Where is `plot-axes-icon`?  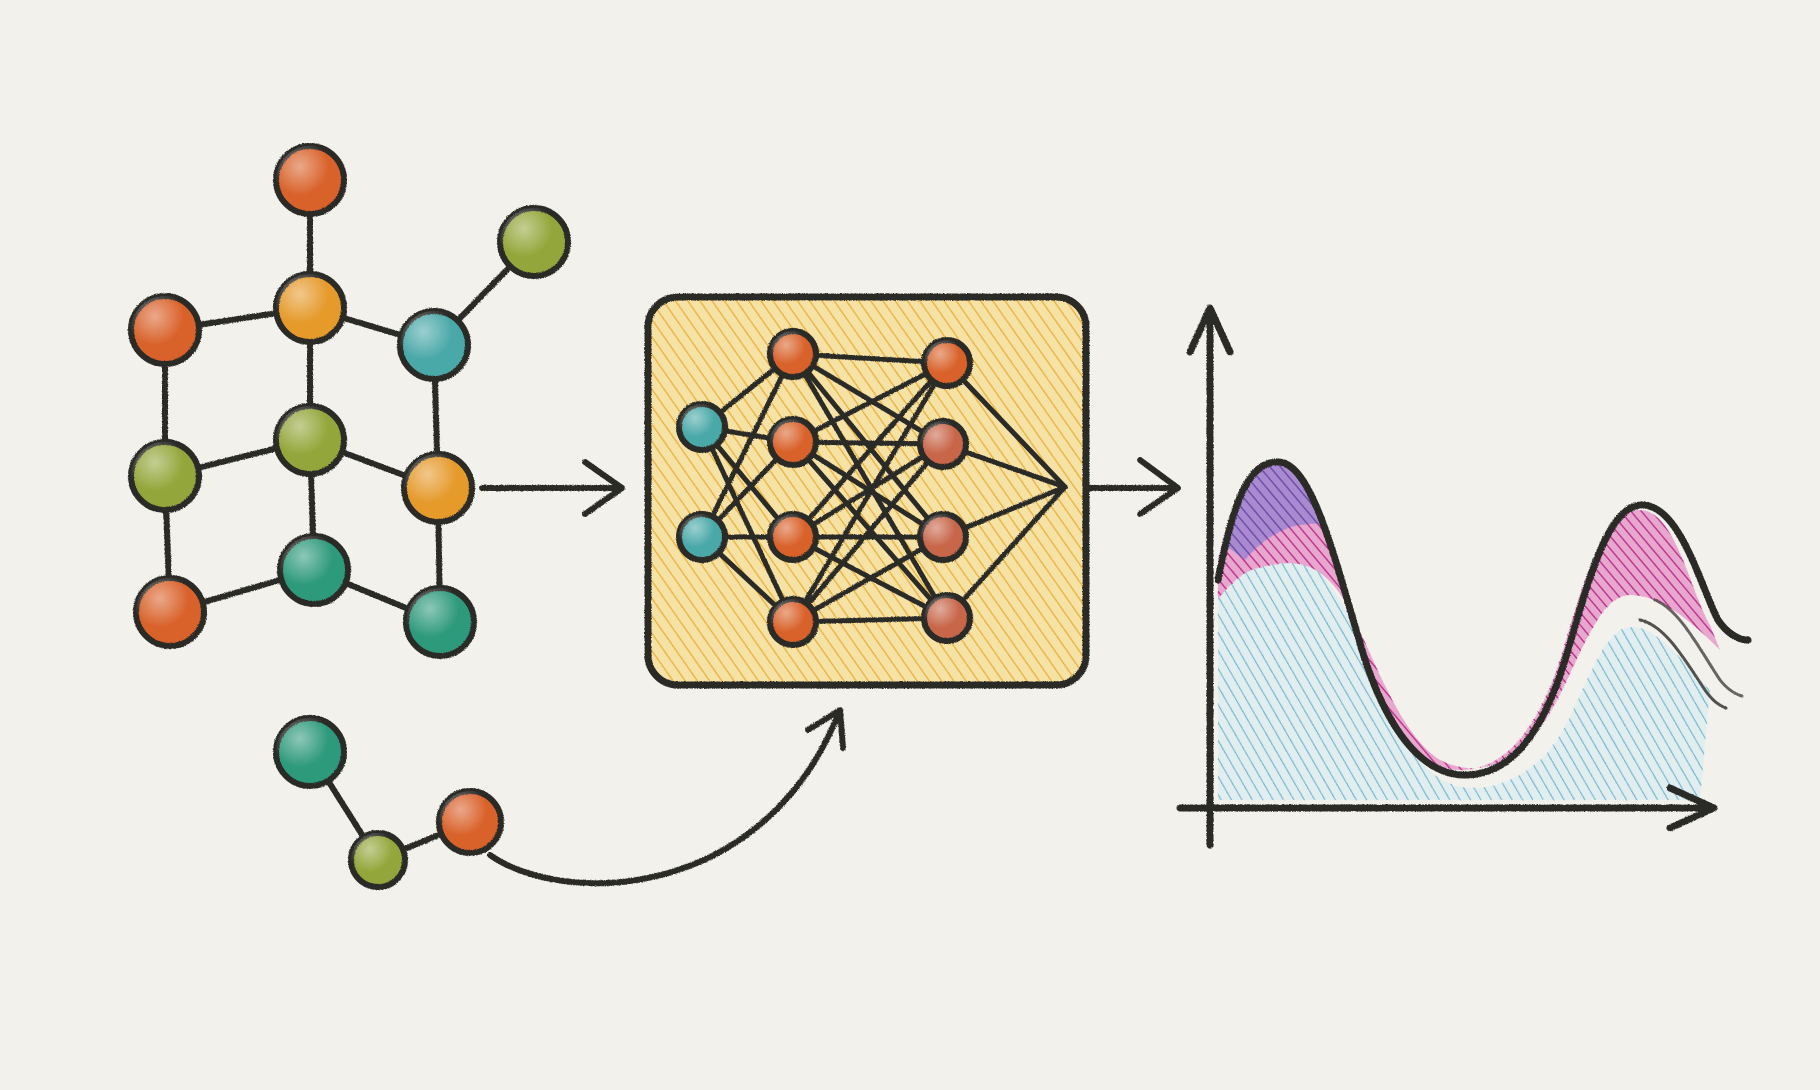
plot-axes-icon is located at coordinates (1447, 576).